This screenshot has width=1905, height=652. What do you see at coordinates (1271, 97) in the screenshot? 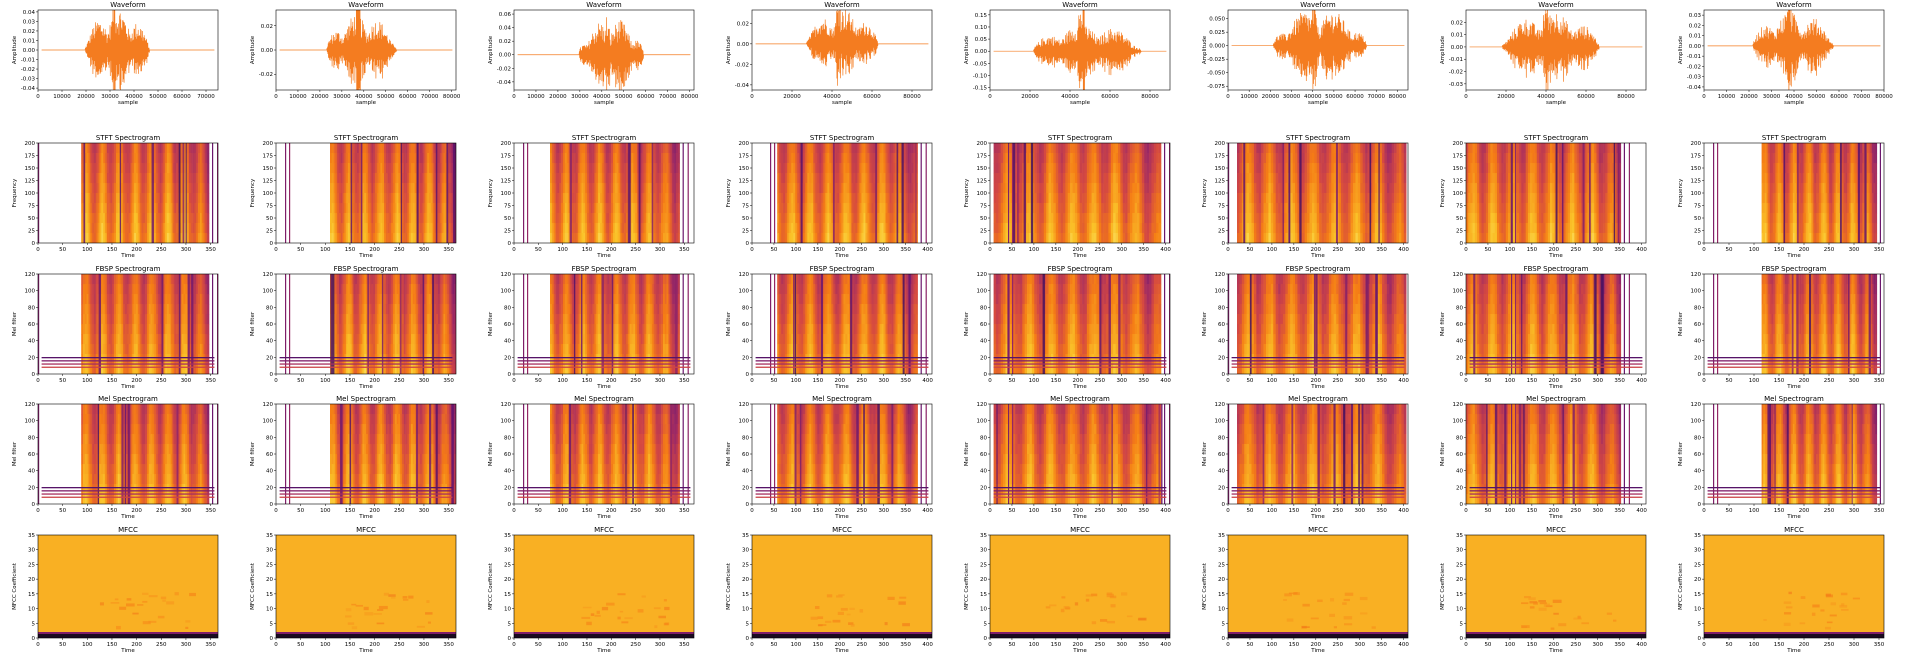
I see `x-tick-label: 20000` at bounding box center [1271, 97].